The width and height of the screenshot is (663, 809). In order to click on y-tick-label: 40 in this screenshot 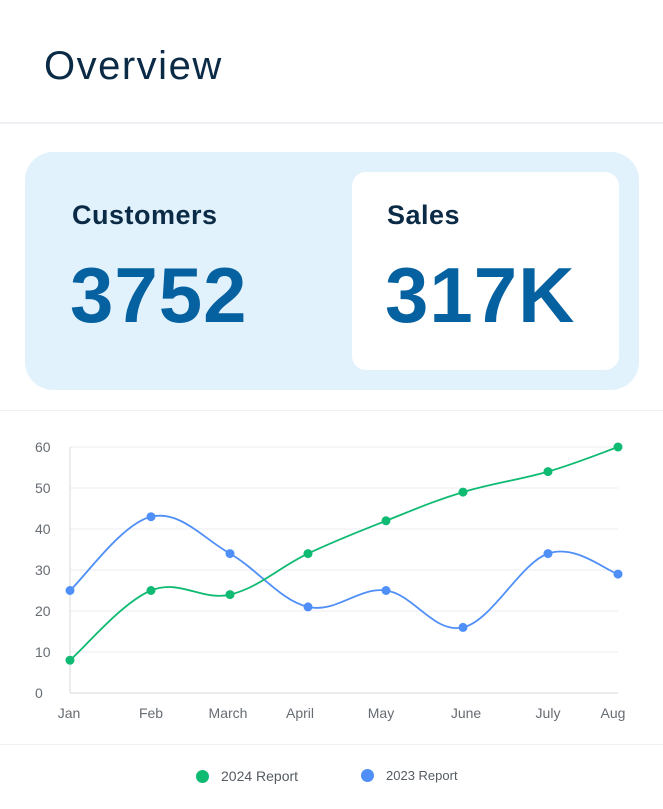, I will do `click(43, 529)`.